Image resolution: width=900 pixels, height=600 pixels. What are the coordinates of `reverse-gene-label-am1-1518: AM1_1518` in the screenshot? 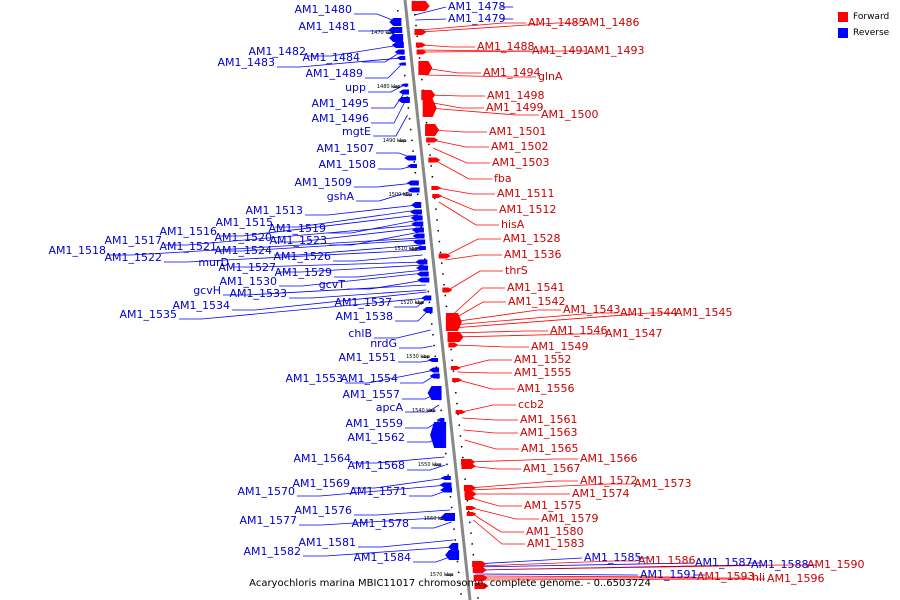 It's located at (77, 250).